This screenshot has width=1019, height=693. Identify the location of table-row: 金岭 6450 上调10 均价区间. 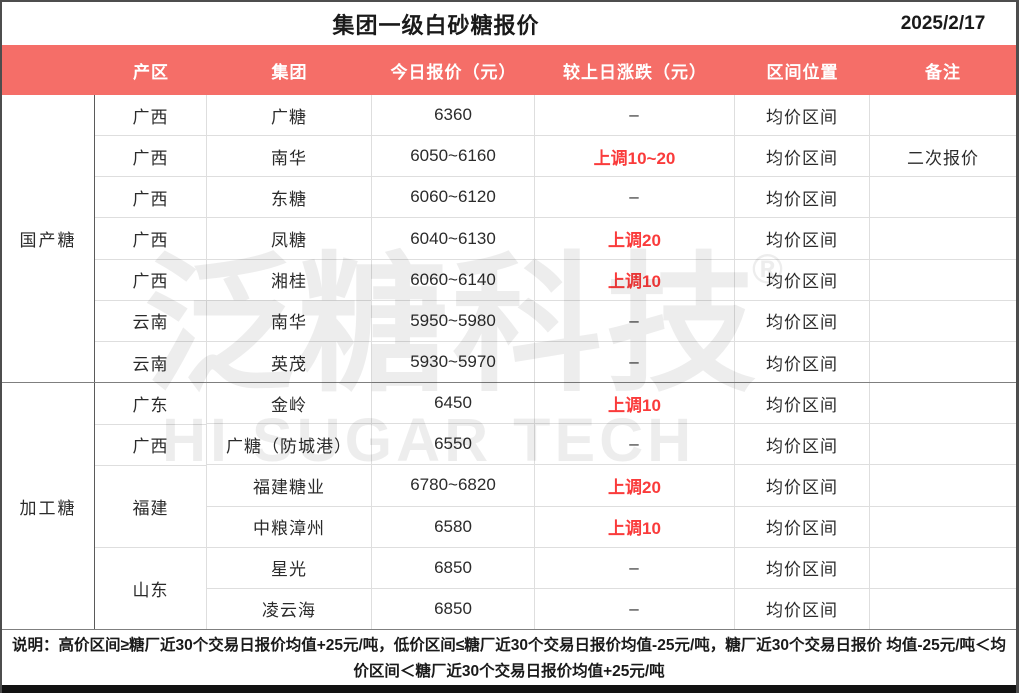
(611, 404).